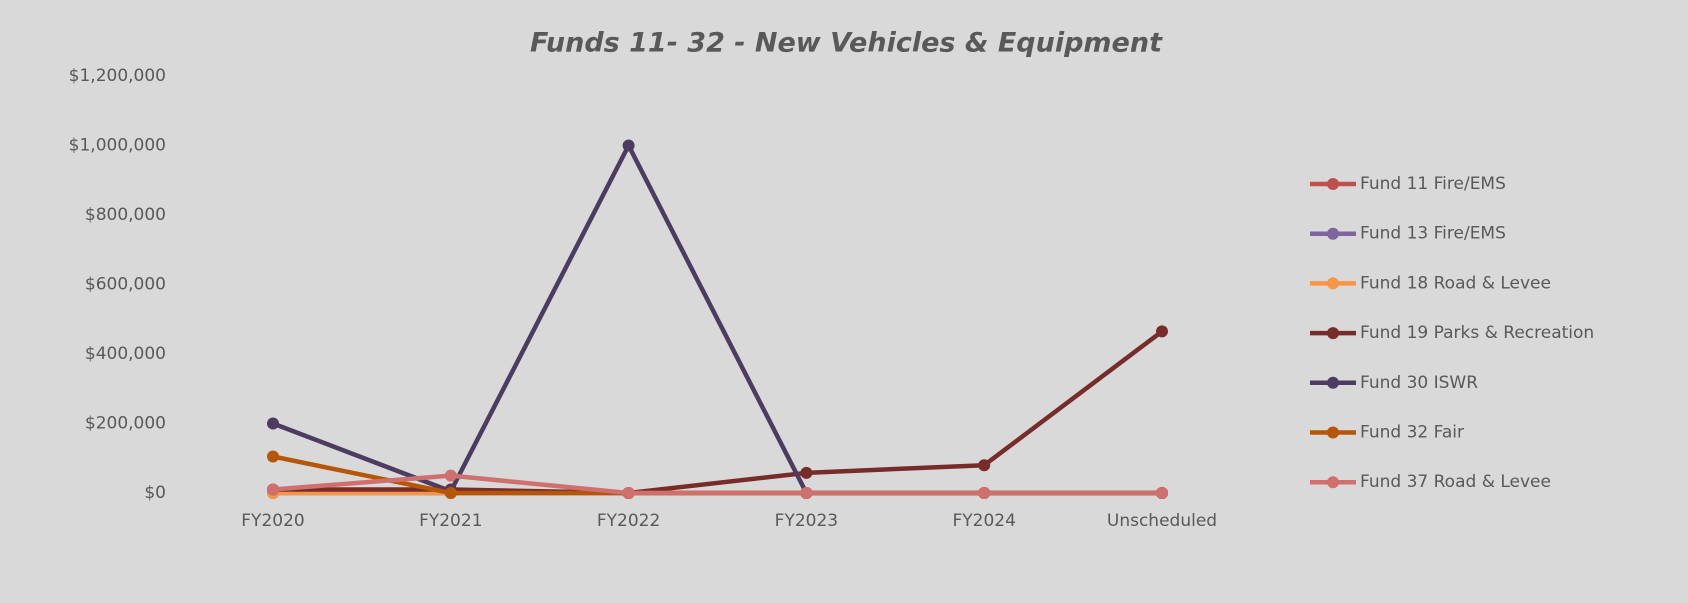 The width and height of the screenshot is (1688, 603). Describe the element at coordinates (117, 76) in the screenshot. I see `y-tick-label: $1,200,000` at that location.